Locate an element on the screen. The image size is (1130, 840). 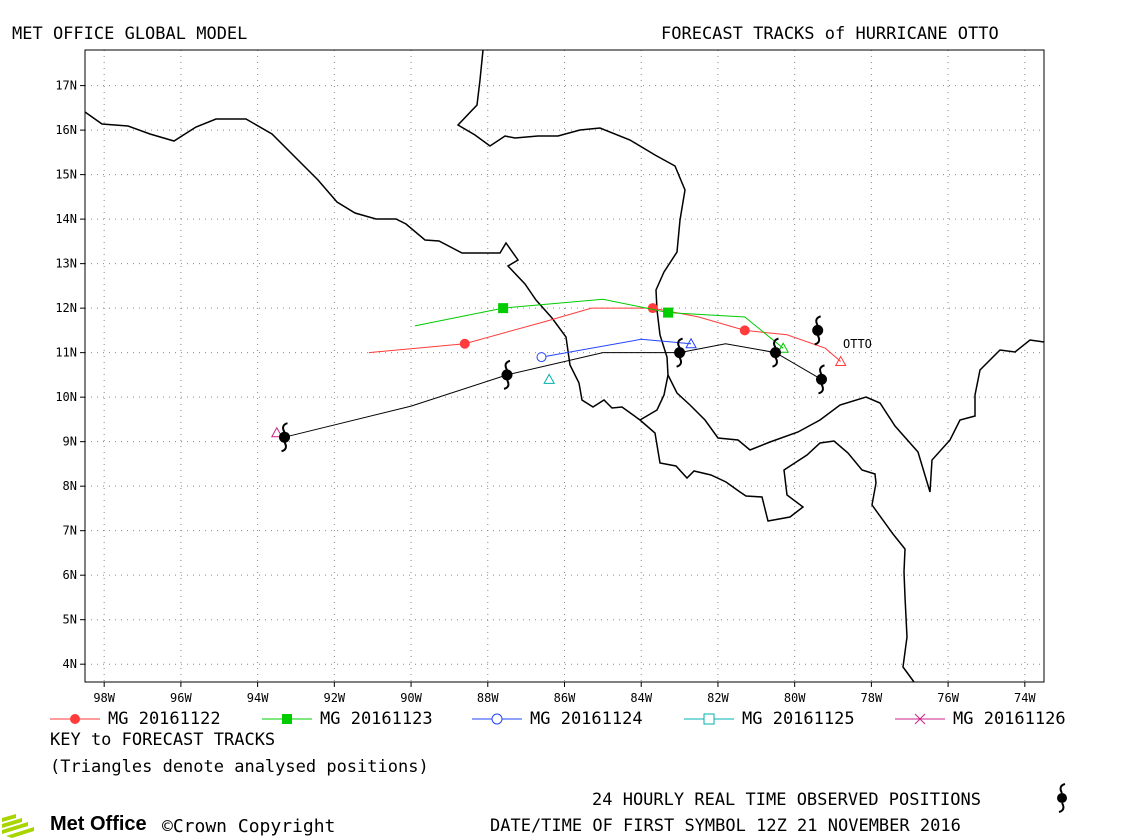
key-title: KEY to FORECAST TRACKS is located at coordinates (163, 740).